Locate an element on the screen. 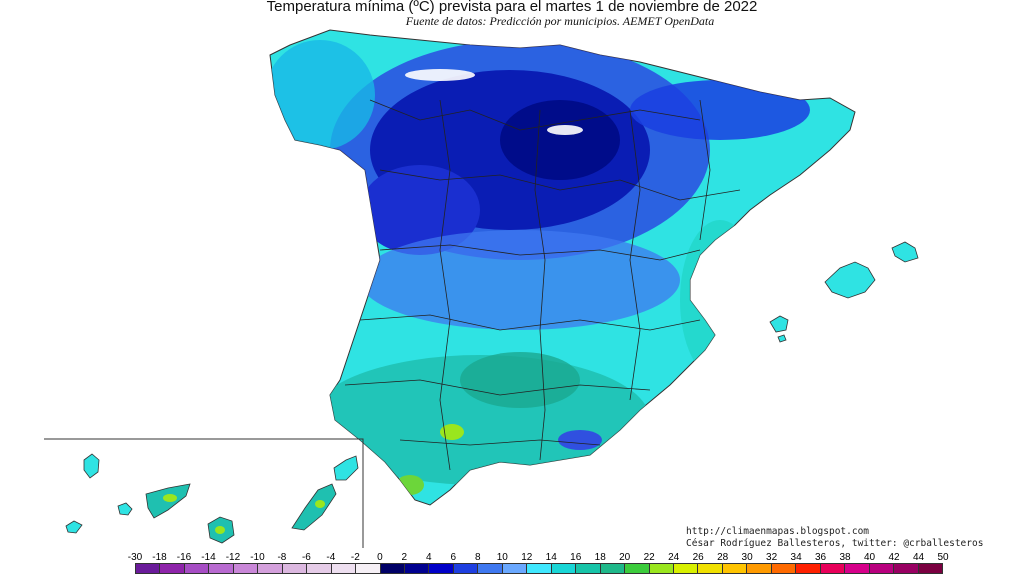 The height and width of the screenshot is (575, 1024). credit-url: http://climaenmapas.blogspot.com is located at coordinates (778, 531).